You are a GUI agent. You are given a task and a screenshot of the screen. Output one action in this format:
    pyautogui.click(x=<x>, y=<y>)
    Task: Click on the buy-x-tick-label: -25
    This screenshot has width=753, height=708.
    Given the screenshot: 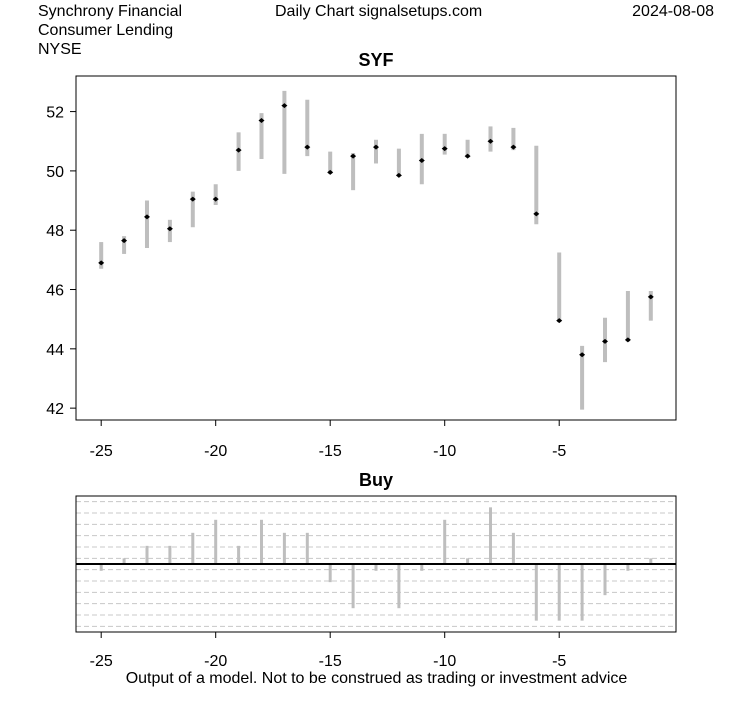 What is the action you would take?
    pyautogui.click(x=101, y=661)
    